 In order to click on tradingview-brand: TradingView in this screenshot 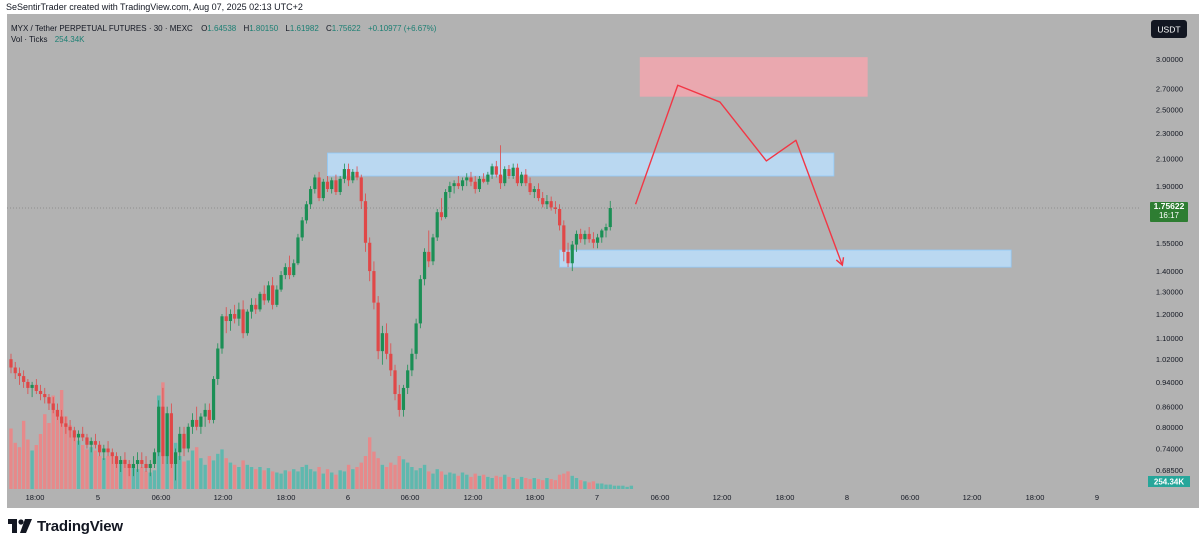, I will do `click(65, 526)`.